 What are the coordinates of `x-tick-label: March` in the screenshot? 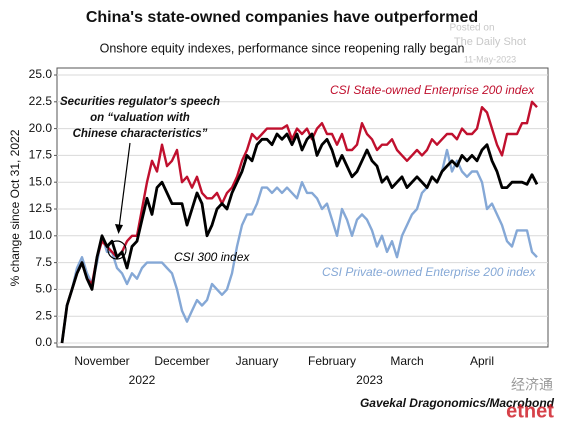 It's located at (406, 361).